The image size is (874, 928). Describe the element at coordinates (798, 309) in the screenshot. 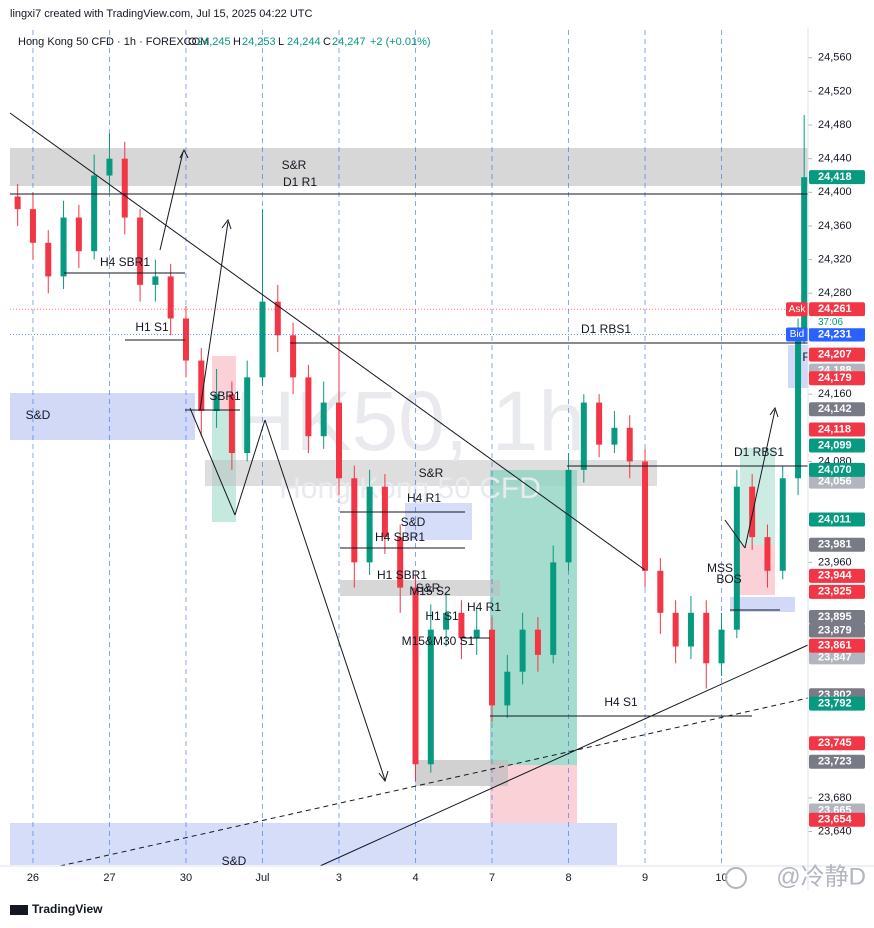

I see `side-tag-label: Ask` at that location.